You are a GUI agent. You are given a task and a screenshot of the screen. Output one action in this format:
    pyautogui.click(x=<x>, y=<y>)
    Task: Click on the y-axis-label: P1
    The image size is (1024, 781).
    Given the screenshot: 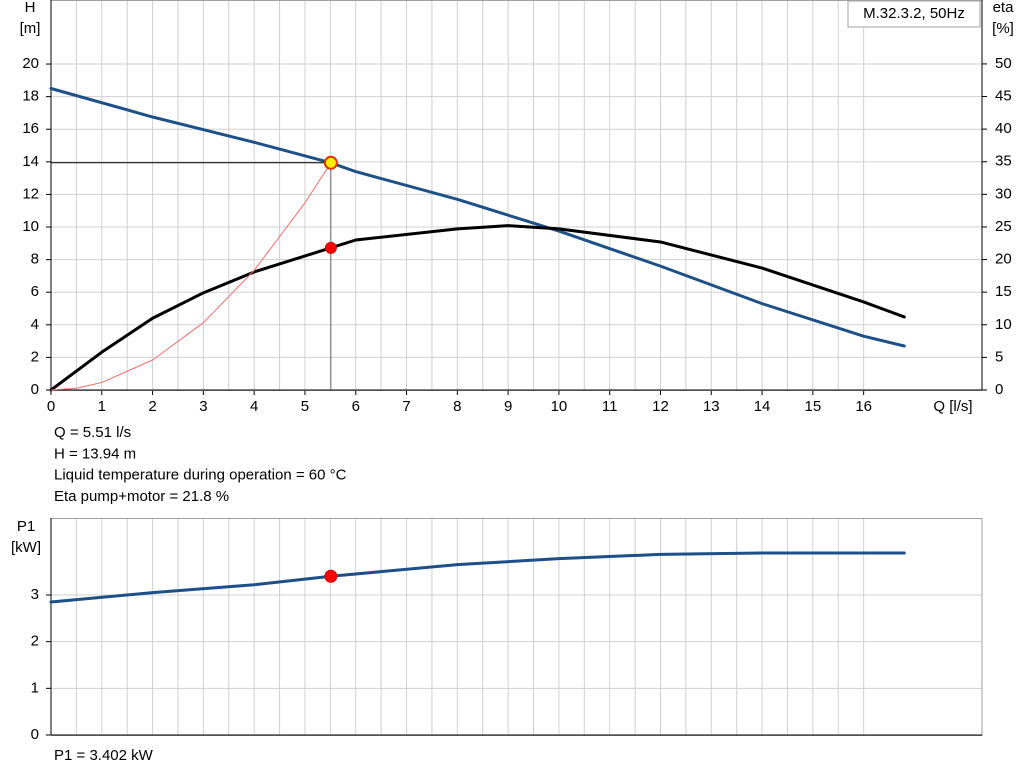 What is the action you would take?
    pyautogui.click(x=26, y=526)
    